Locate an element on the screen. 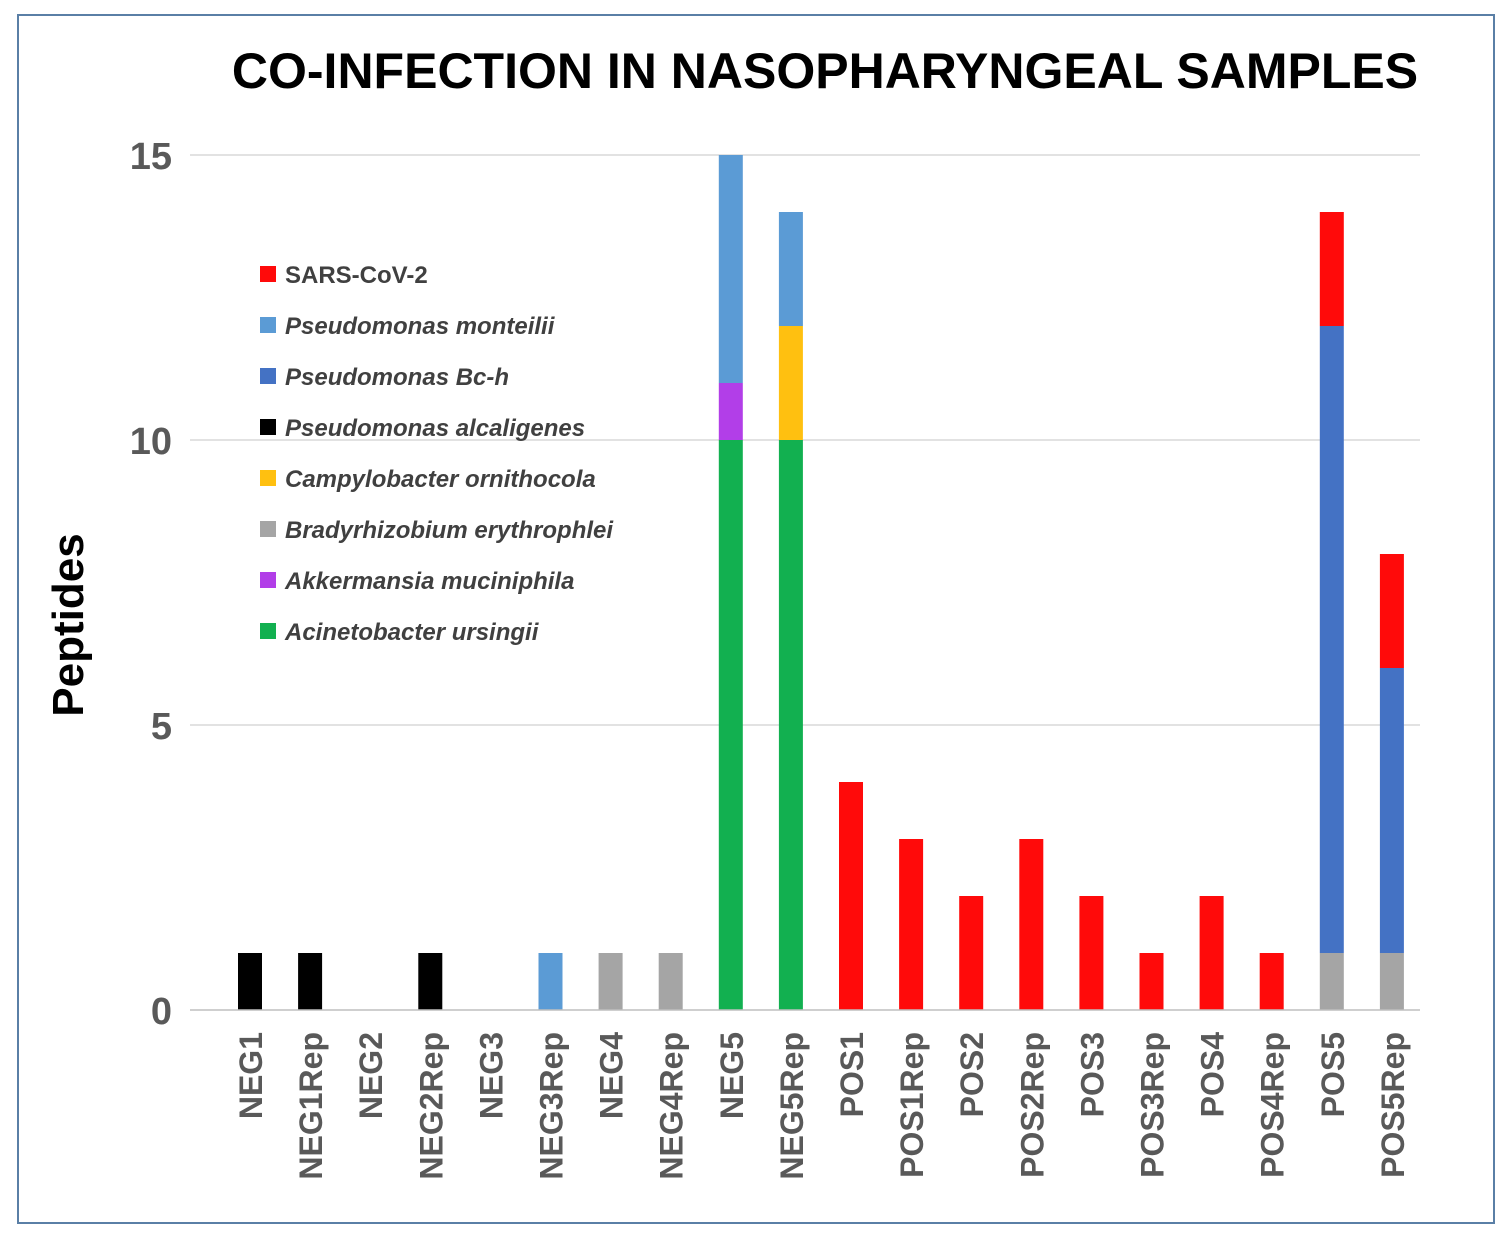 The height and width of the screenshot is (1238, 1508). legend-label: Acinetobacter ursingii is located at coordinates (412, 632).